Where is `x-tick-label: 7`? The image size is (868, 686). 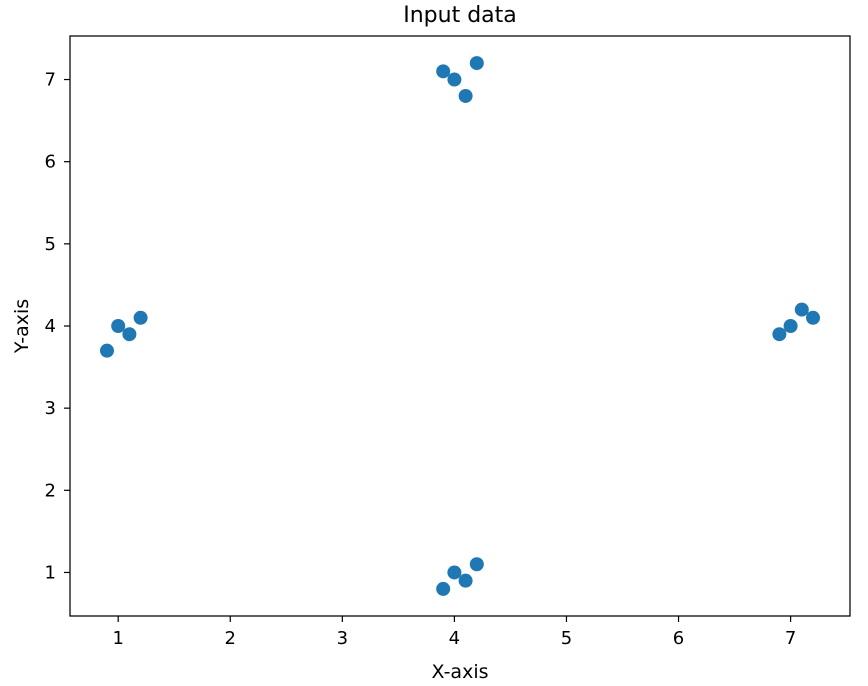
x-tick-label: 7 is located at coordinates (790, 638).